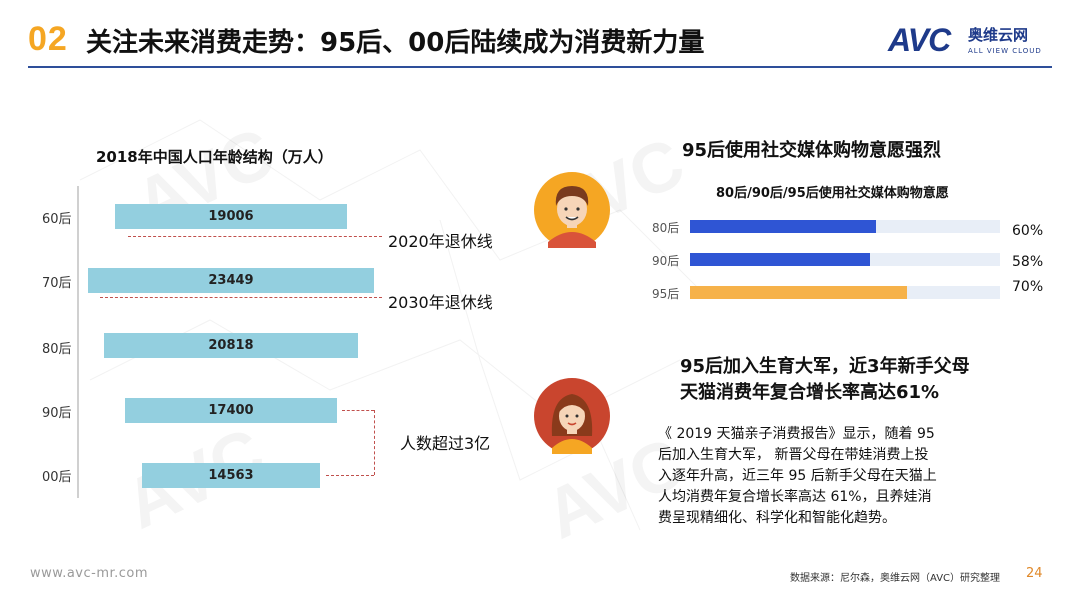 The width and height of the screenshot is (1080, 608). I want to click on population-bar: 17400, so click(231, 410).